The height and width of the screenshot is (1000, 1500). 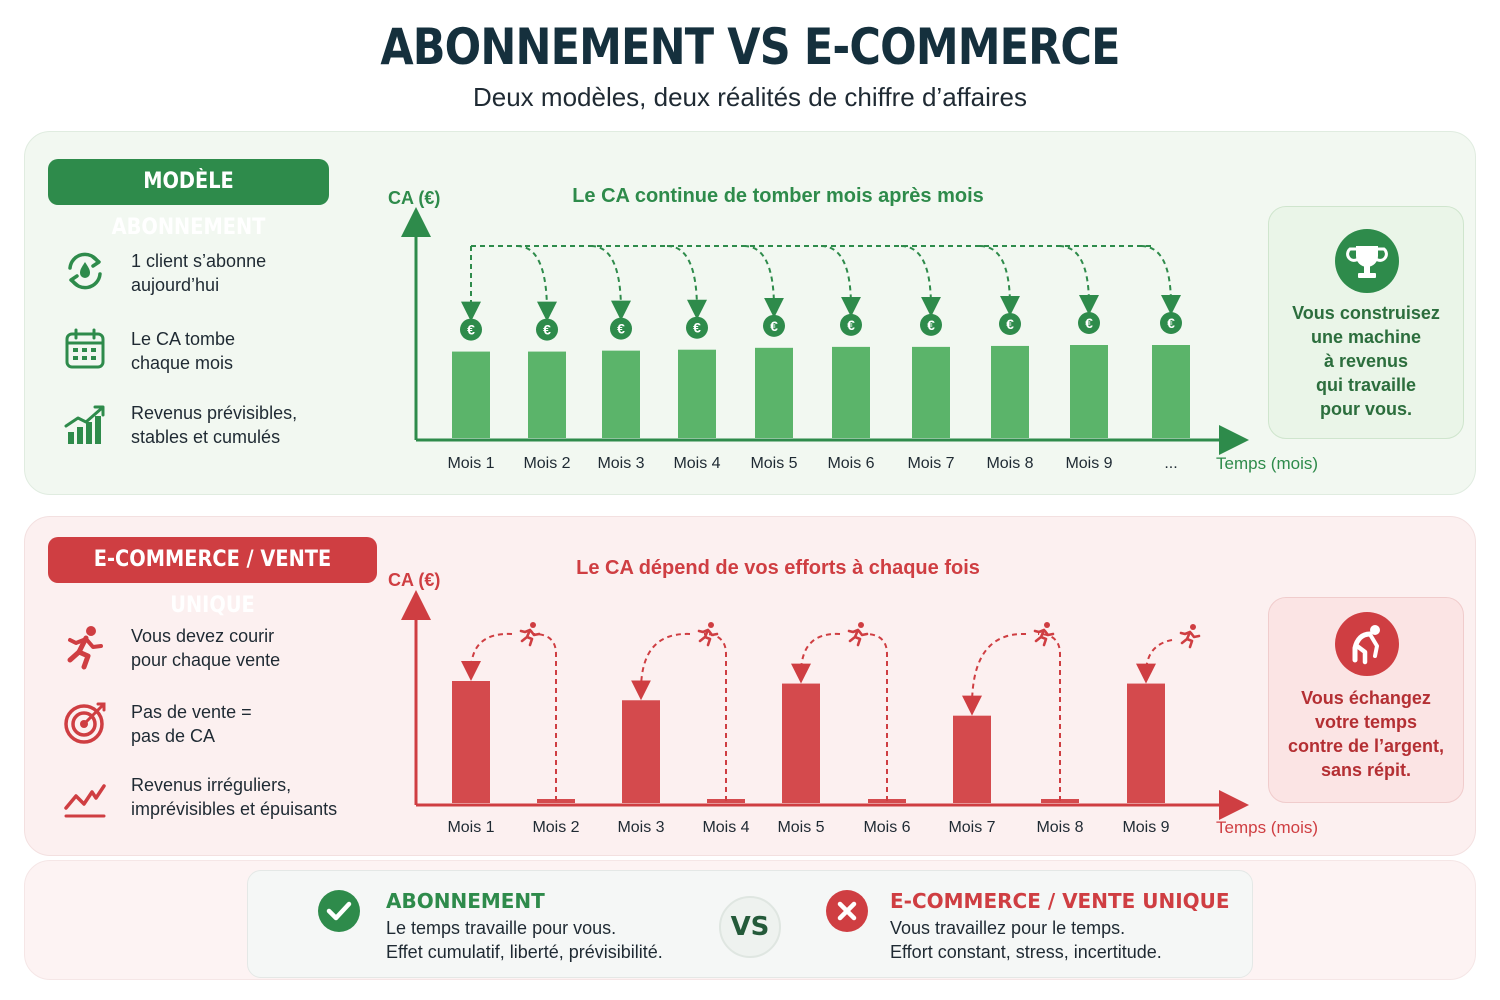 What do you see at coordinates (188, 199) in the screenshot?
I see `subscription-badge: MODÈLE ABONNEMENT` at bounding box center [188, 199].